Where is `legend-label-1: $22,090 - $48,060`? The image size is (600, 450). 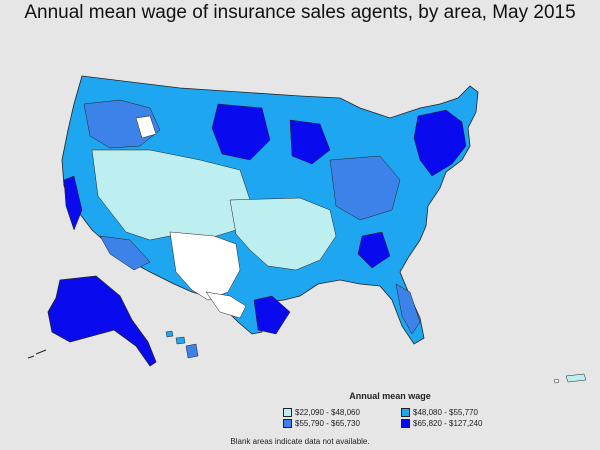 legend-label-1: $22,090 - $48,060 is located at coordinates (327, 412).